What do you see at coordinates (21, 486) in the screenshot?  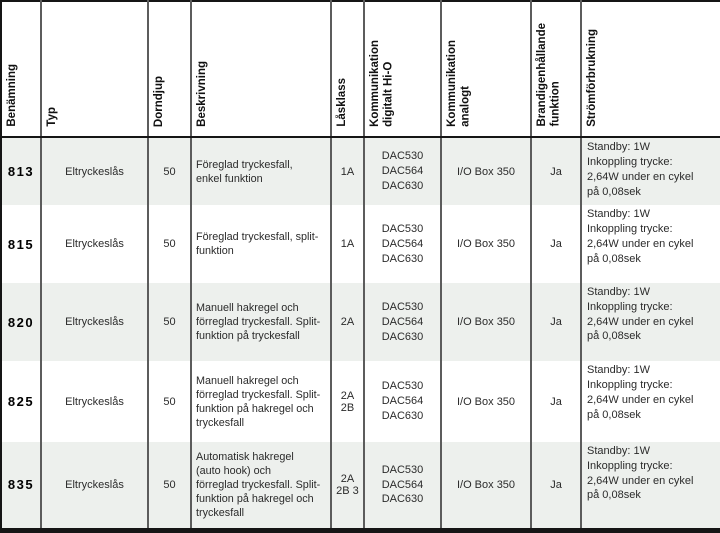 I see `cell-benamning: 835` at bounding box center [21, 486].